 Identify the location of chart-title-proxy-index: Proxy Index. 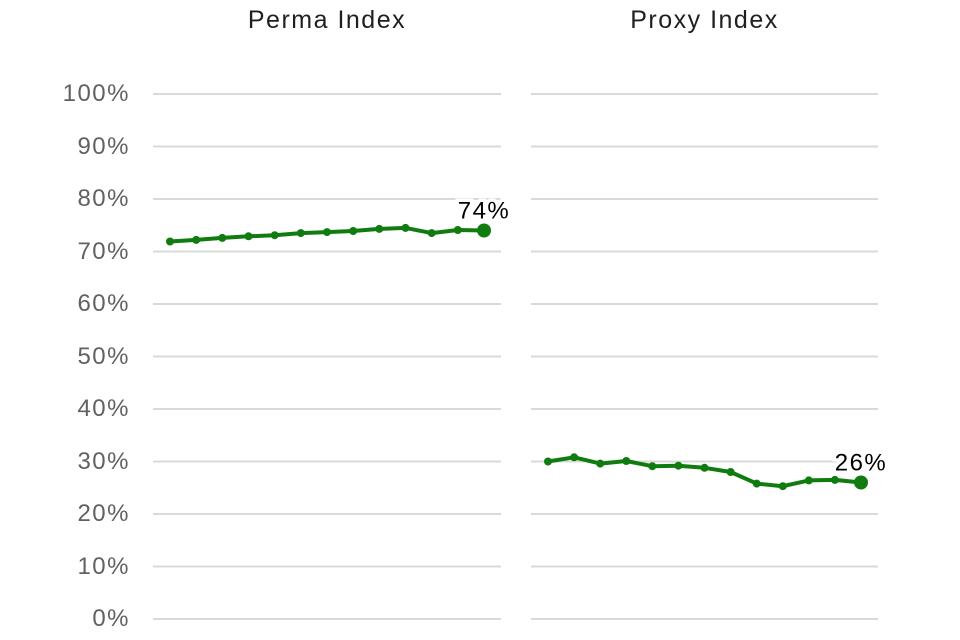
(704, 20).